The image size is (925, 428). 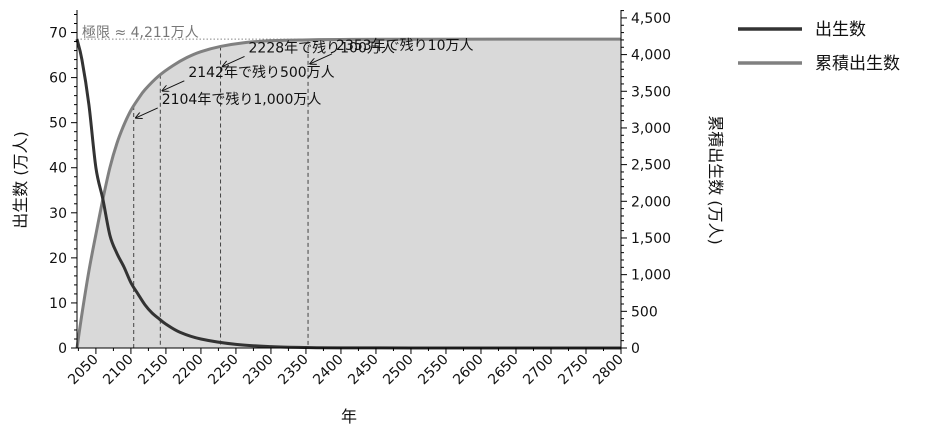 What do you see at coordinates (433, 370) in the screenshot?
I see `x-tick-label-2550: 2550` at bounding box center [433, 370].